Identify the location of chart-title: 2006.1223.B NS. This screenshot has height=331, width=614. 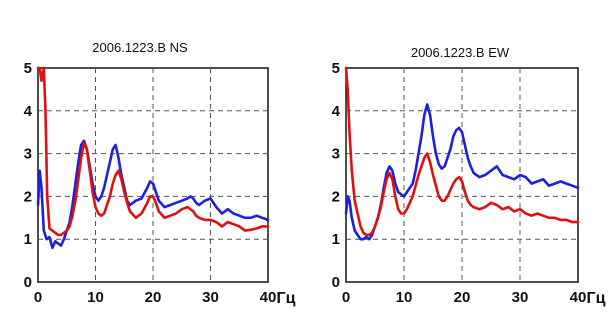
(140, 47).